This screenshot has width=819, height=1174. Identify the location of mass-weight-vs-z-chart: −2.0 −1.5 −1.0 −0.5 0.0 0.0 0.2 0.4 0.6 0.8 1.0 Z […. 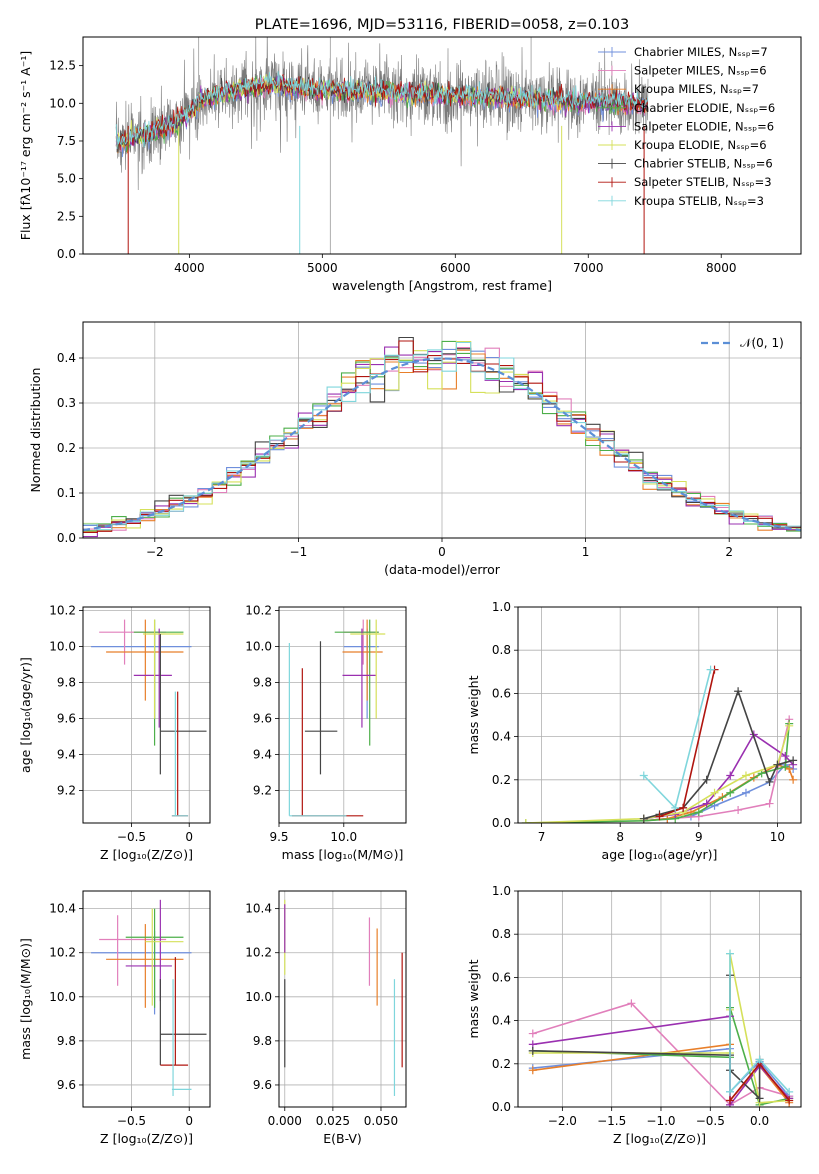
(634, 1015).